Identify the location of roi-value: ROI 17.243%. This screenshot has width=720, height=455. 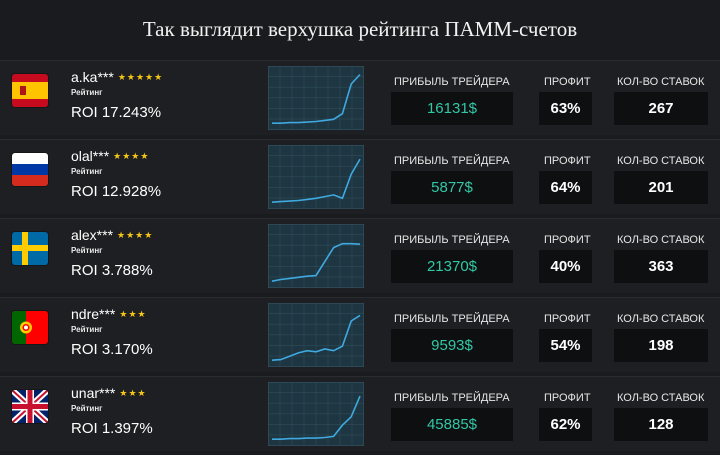
(116, 112).